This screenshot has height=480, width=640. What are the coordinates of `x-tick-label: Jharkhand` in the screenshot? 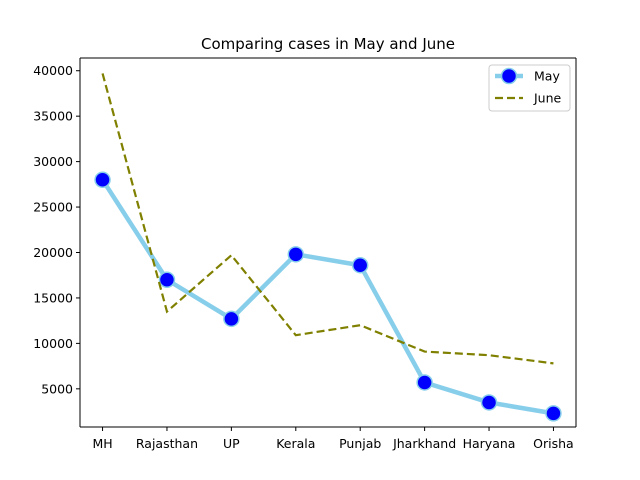 It's located at (424, 443).